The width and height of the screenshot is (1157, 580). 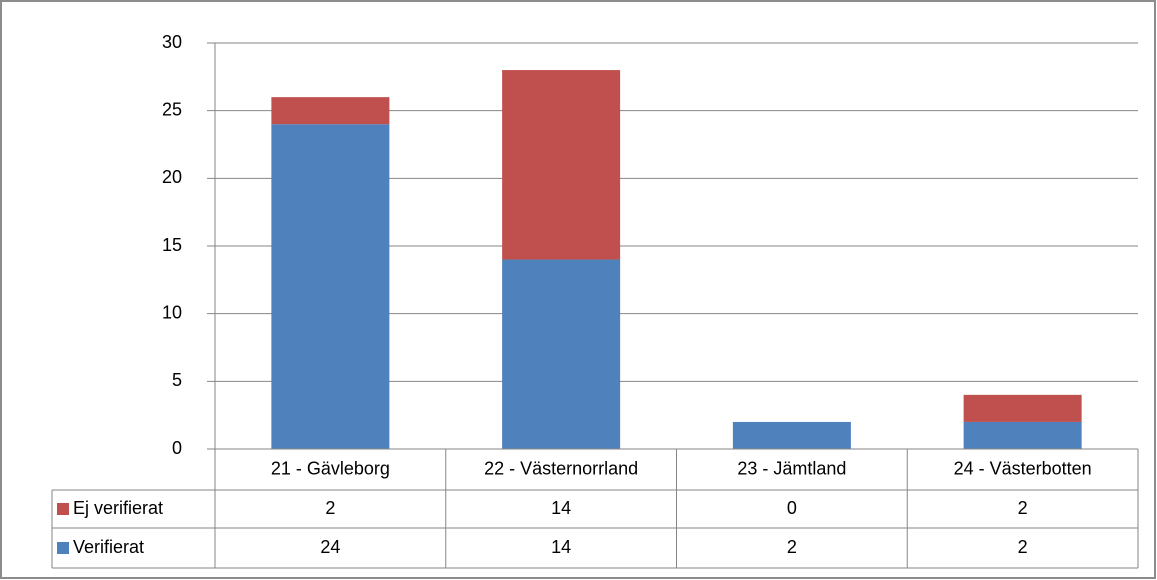 I want to click on table-value: 24, so click(x=330, y=547).